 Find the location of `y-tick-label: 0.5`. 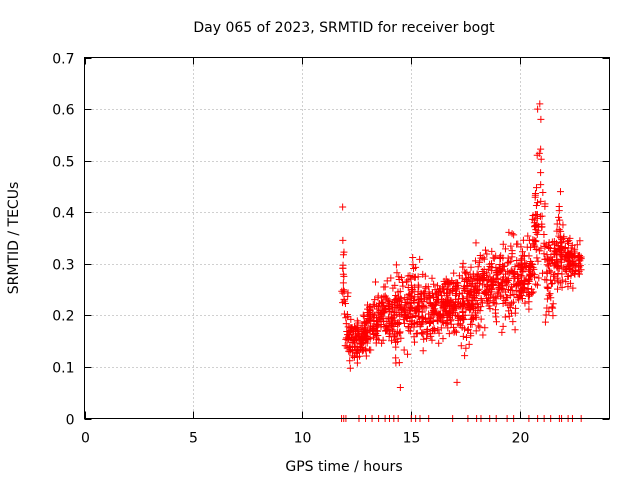

y-tick-label: 0.5 is located at coordinates (63, 163).